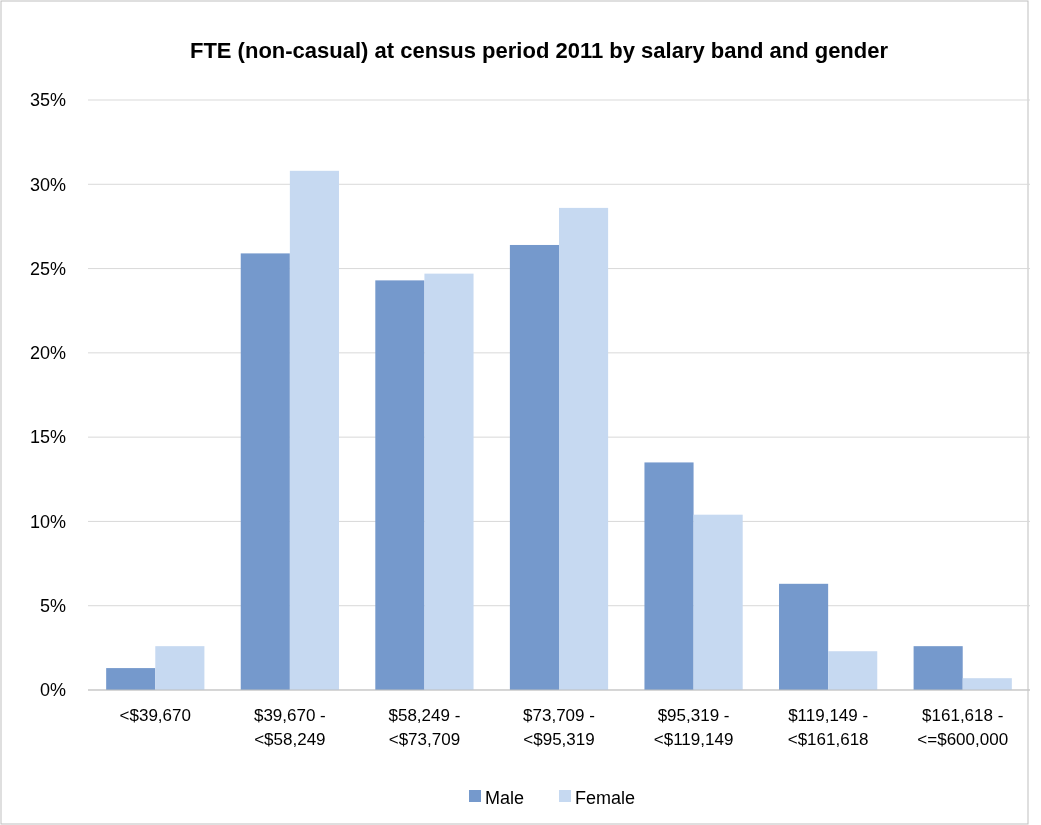 The width and height of the screenshot is (1041, 825). Describe the element at coordinates (605, 798) in the screenshot. I see `legend-label: Female` at that location.